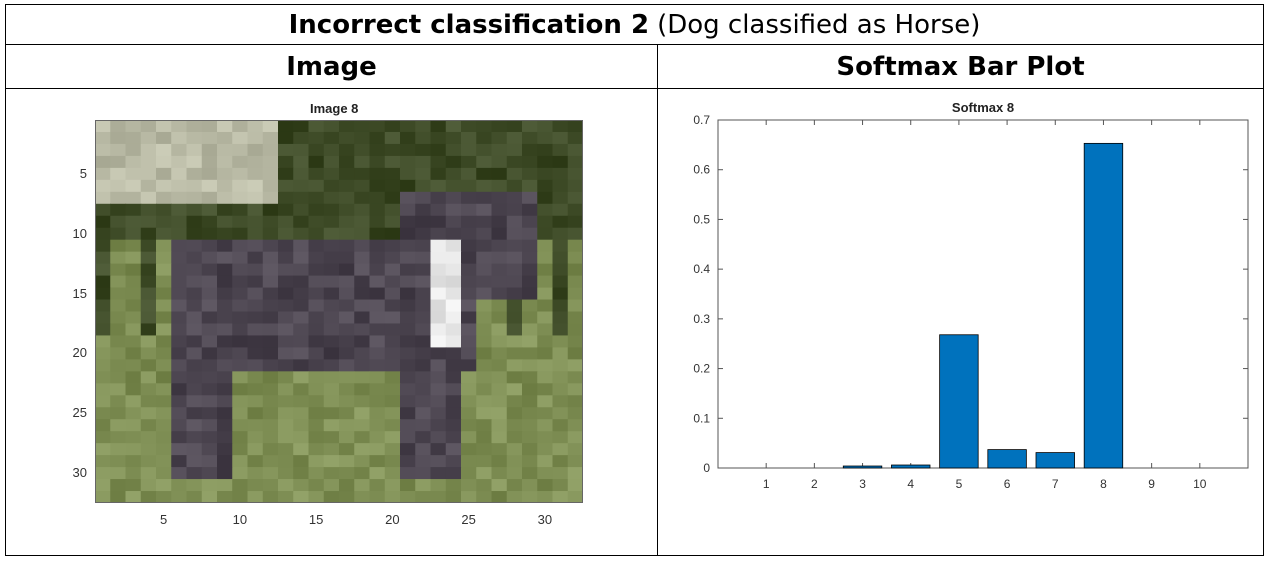 This screenshot has height=564, width=1270. What do you see at coordinates (701, 269) in the screenshot?
I see `y-tick-label: 0.4` at bounding box center [701, 269].